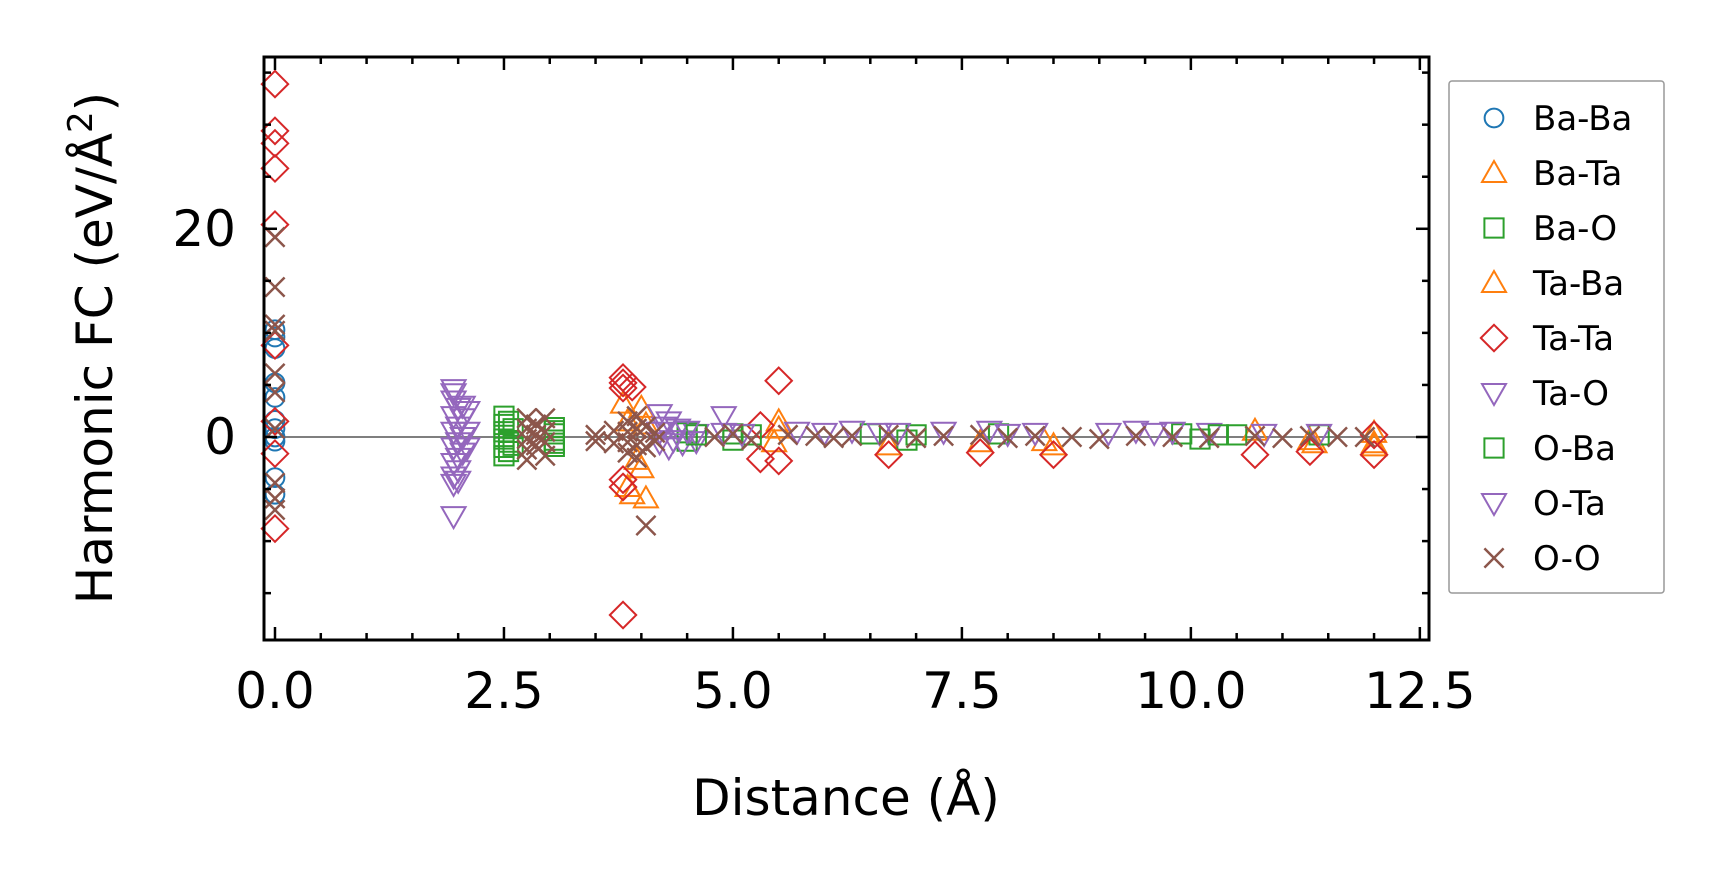 The image size is (1719, 883). I want to click on x-tick-label: 2.5, so click(504, 691).